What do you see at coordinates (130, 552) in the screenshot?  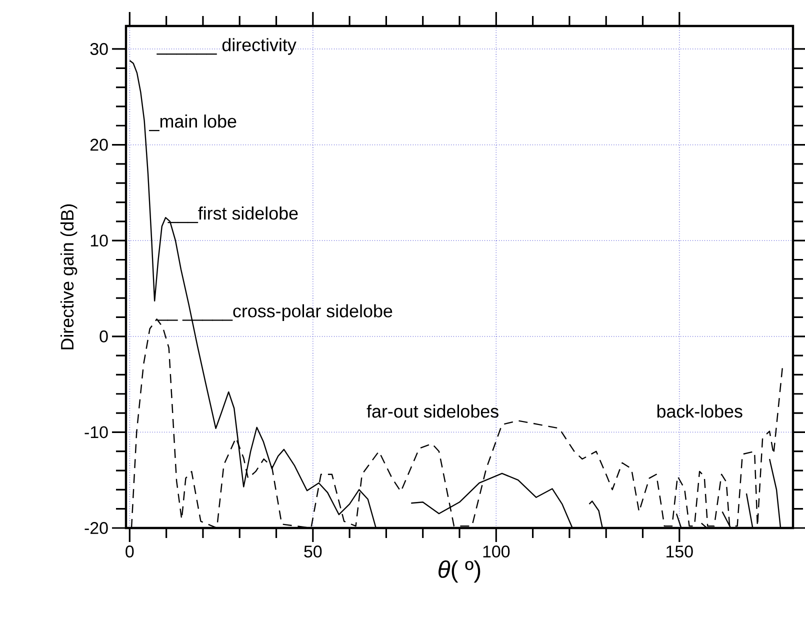 I see `x-tick-label: 0` at bounding box center [130, 552].